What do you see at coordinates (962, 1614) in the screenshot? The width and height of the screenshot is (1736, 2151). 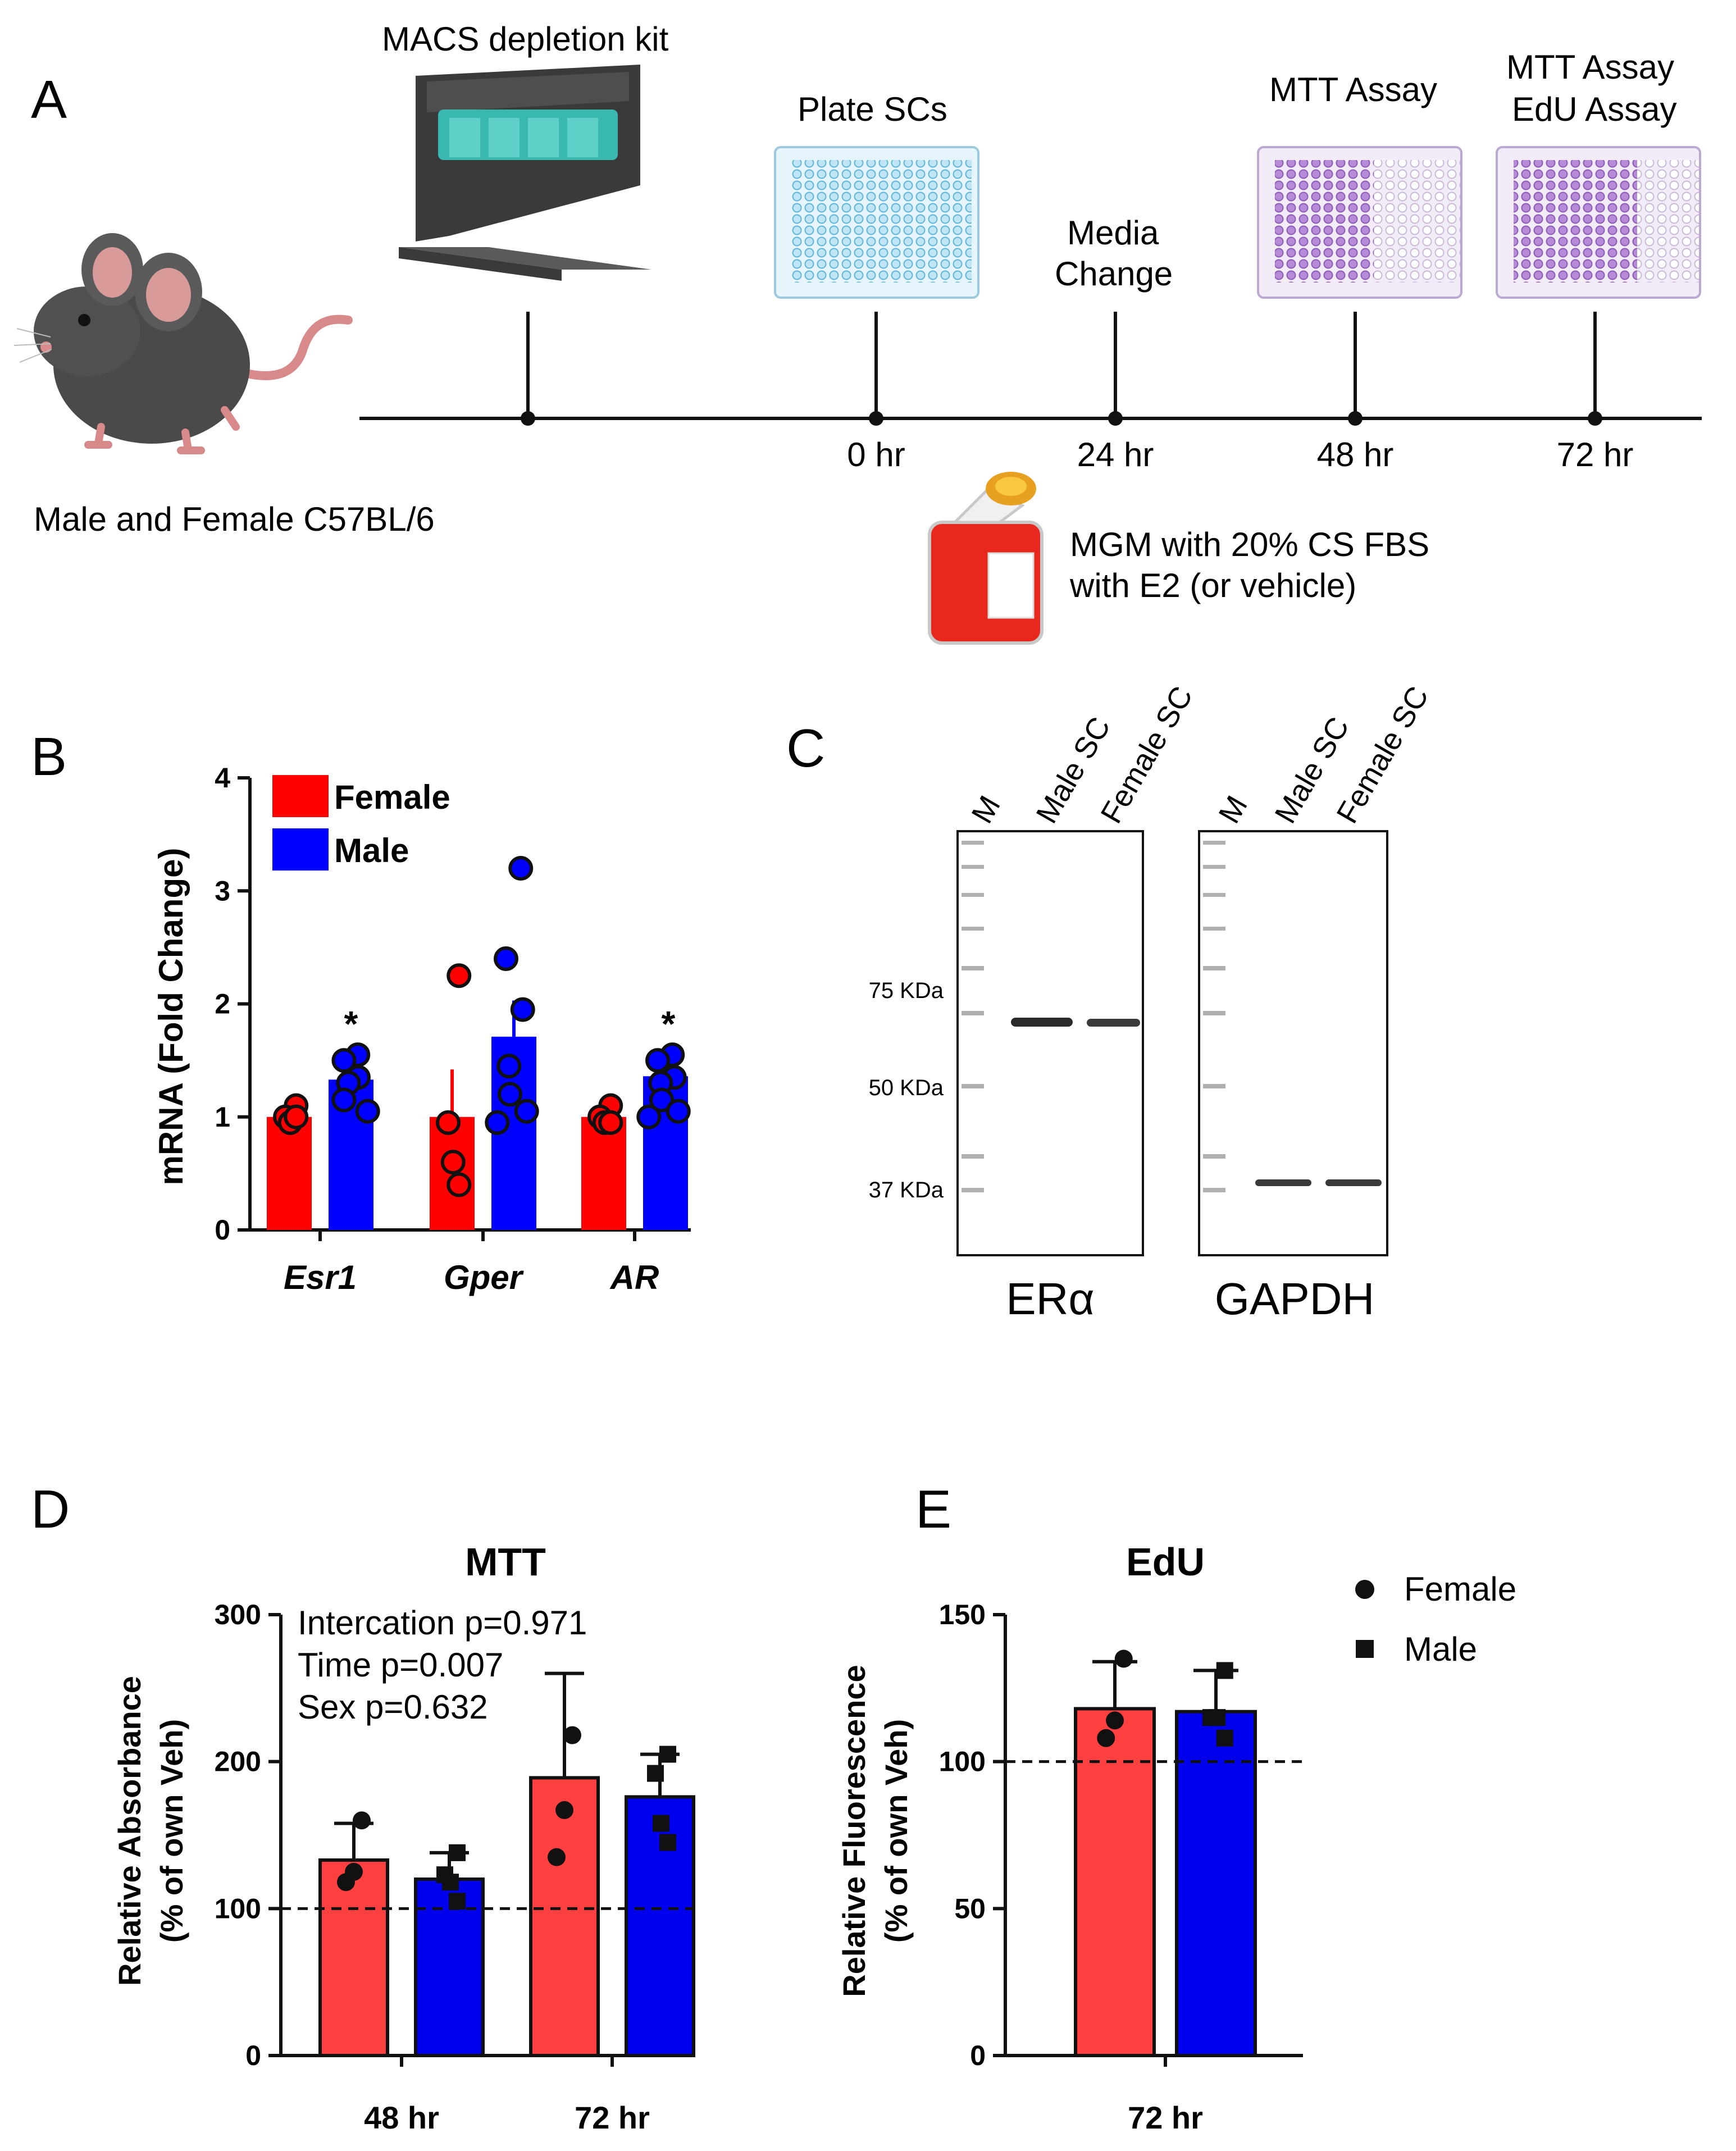 I see `y-tick-label: 150` at bounding box center [962, 1614].